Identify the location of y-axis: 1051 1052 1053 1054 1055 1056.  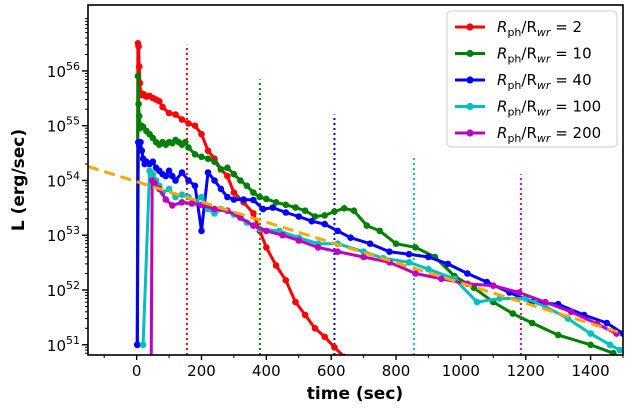
(67, 186).